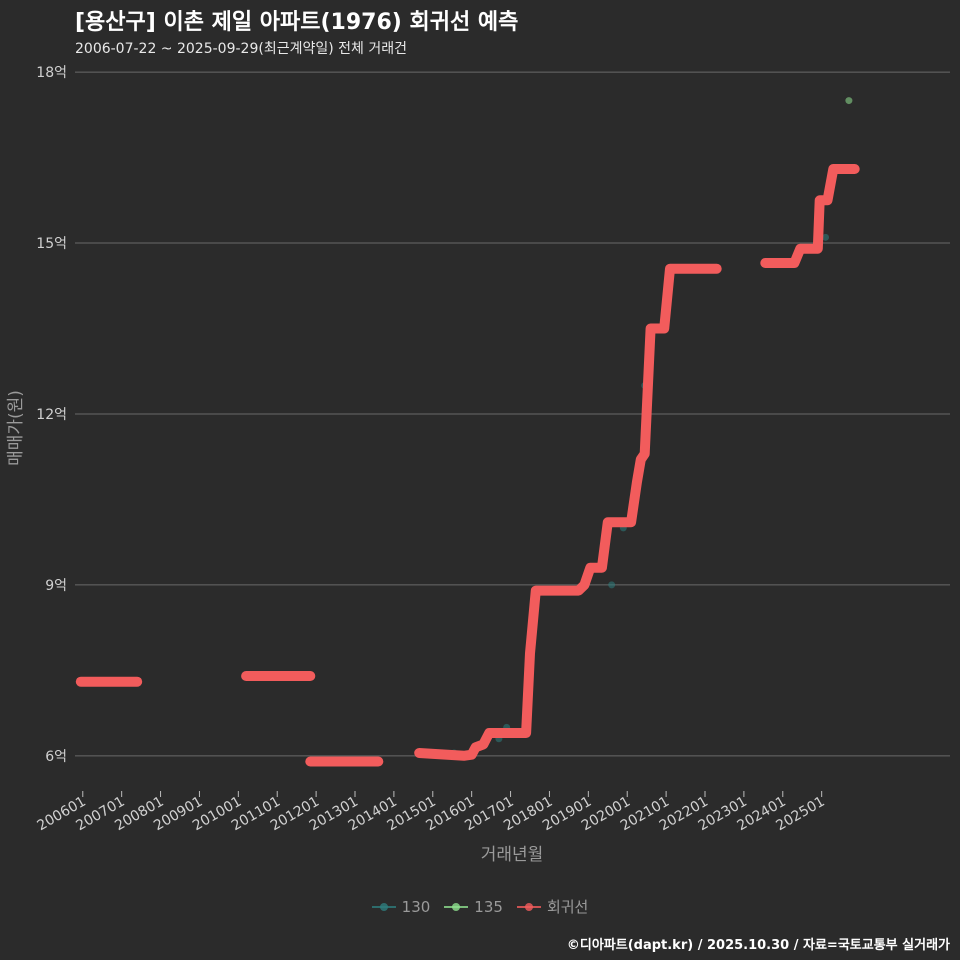  What do you see at coordinates (51, 73) in the screenshot?
I see `y-tick-label: 18억` at bounding box center [51, 73].